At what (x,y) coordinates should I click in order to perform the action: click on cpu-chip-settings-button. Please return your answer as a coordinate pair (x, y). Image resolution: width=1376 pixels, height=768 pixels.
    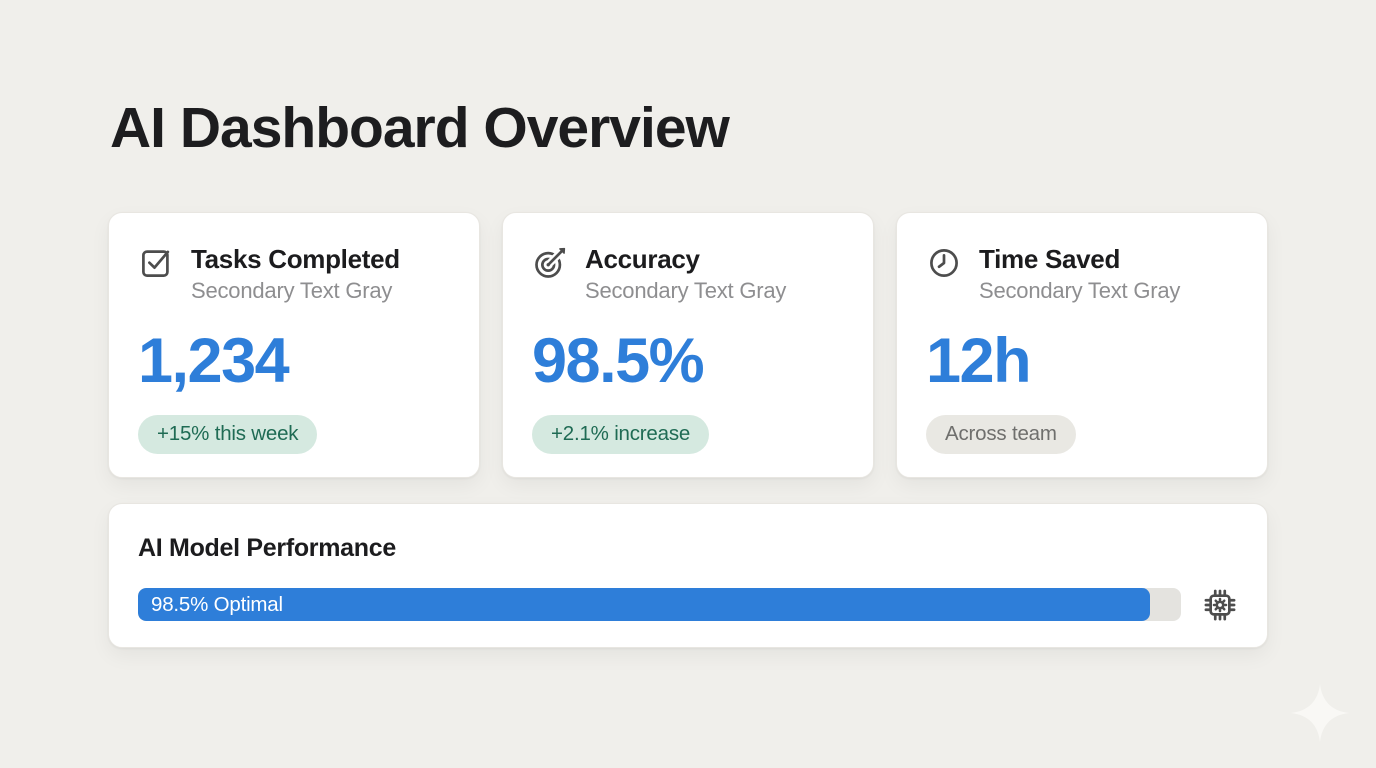
    Looking at the image, I should click on (1220, 605).